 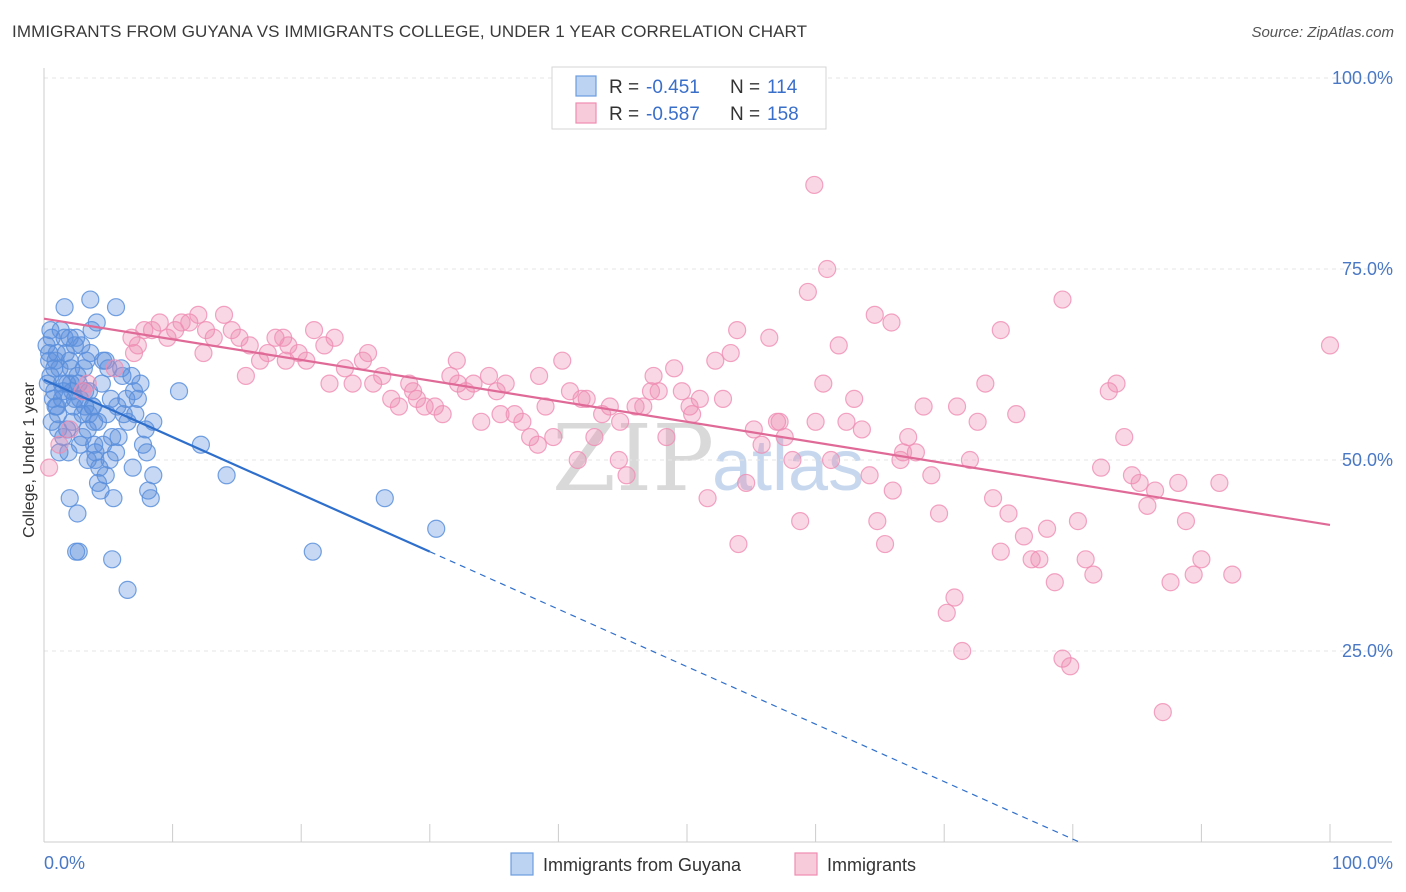 I want to click on y-tick-label: 100.0%, so click(x=1362, y=78).